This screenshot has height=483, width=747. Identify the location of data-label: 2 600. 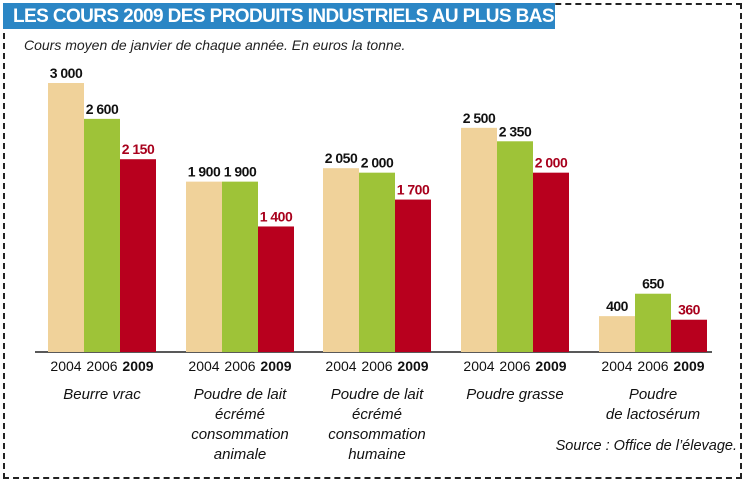
(102, 109).